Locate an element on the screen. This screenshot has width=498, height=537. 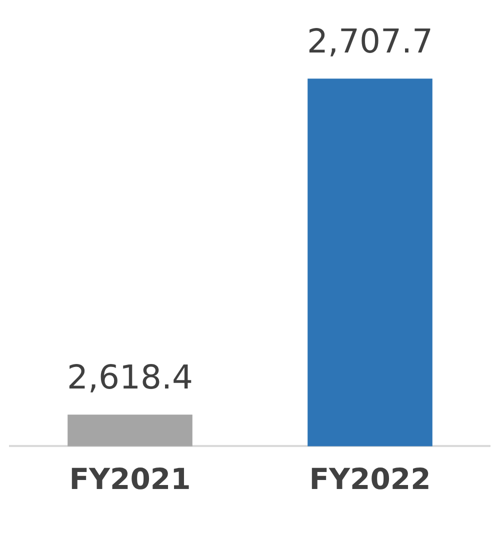
x-tick-label: FY2021 is located at coordinates (130, 479).